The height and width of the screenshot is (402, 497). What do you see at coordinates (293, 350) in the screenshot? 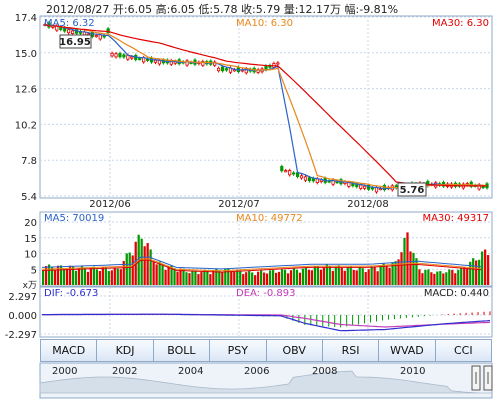
I see `tab-obv: OBV` at bounding box center [293, 350].